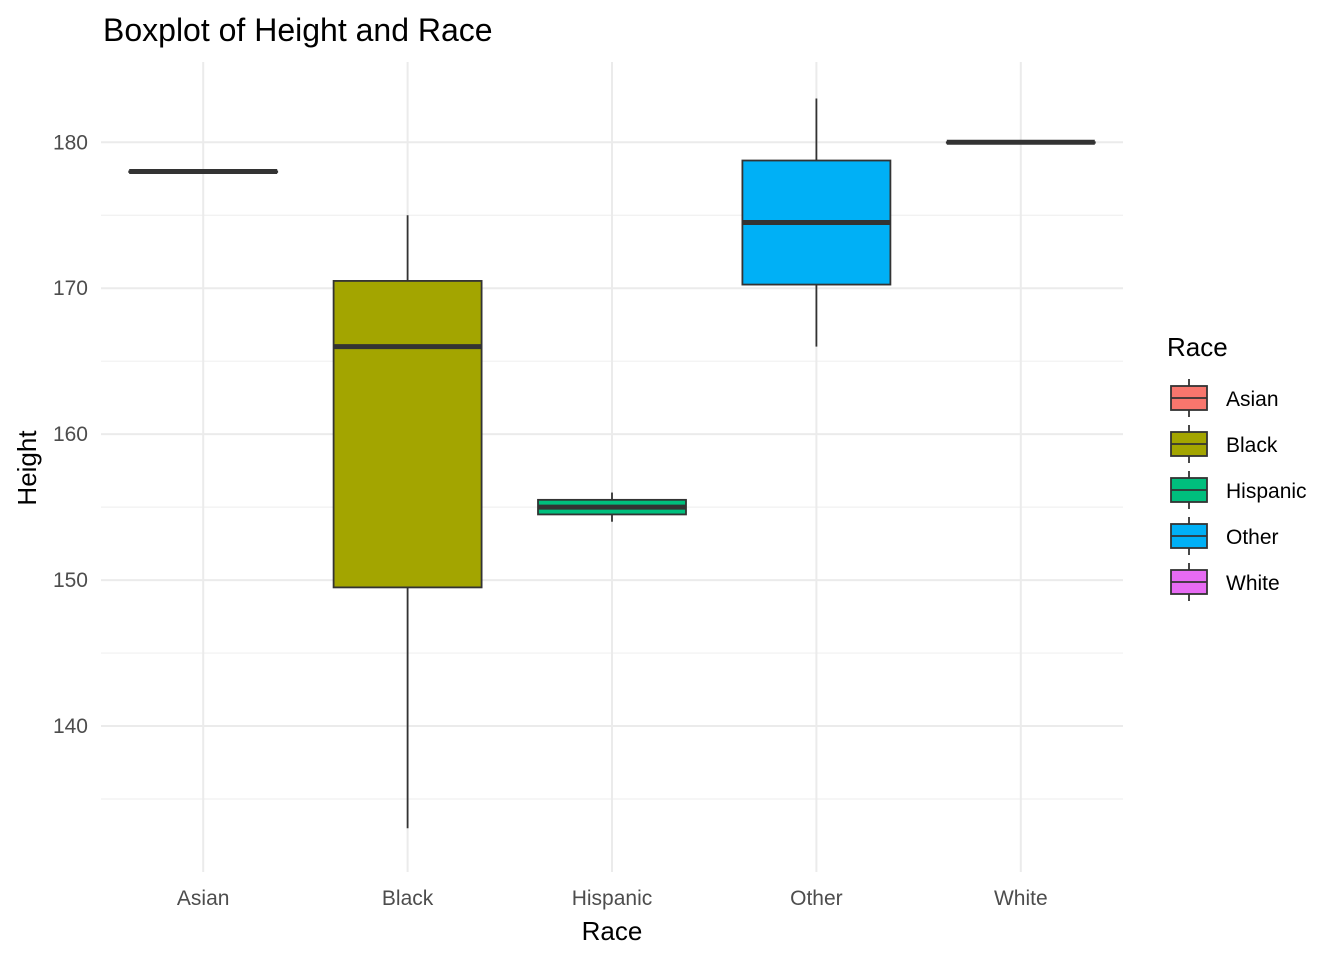  I want to click on legend-label-hispanic: Hispanic, so click(1266, 491).